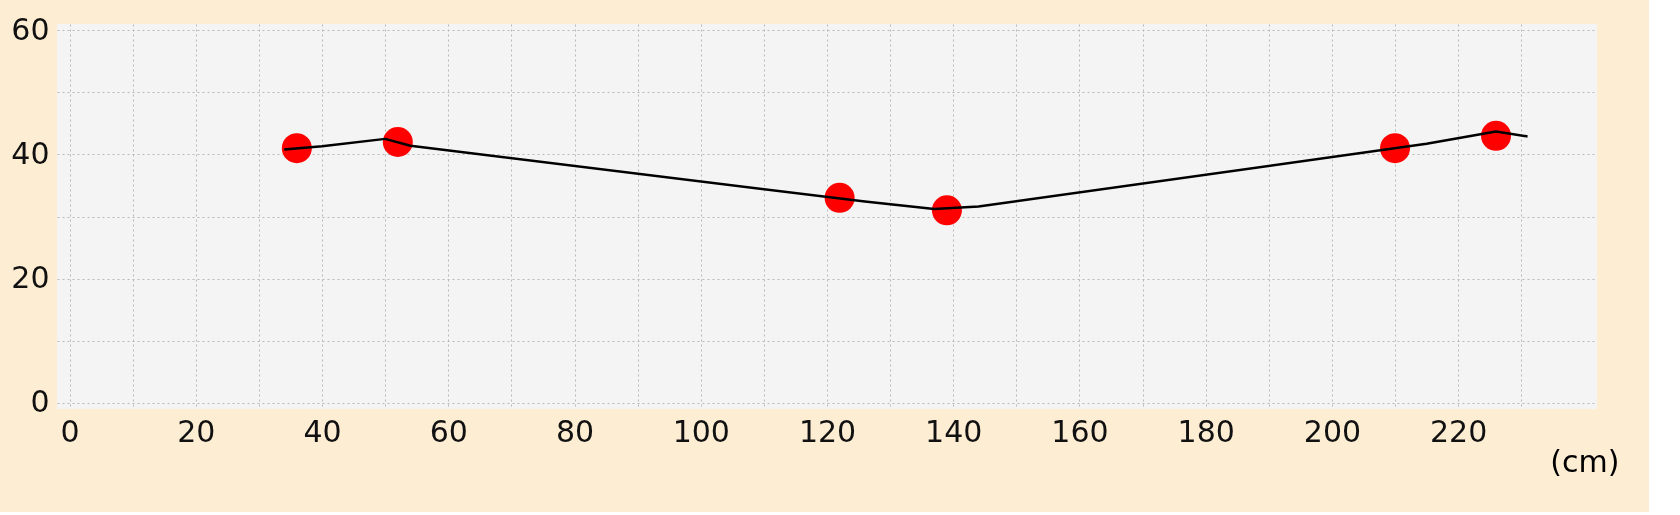 The width and height of the screenshot is (1680, 515). What do you see at coordinates (905, 170) in the screenshot?
I see `line-series` at bounding box center [905, 170].